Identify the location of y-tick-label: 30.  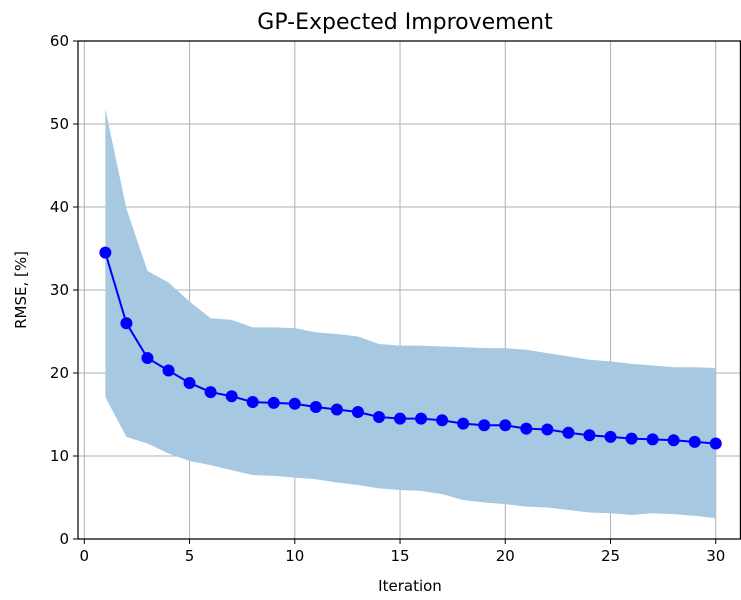
(59, 290).